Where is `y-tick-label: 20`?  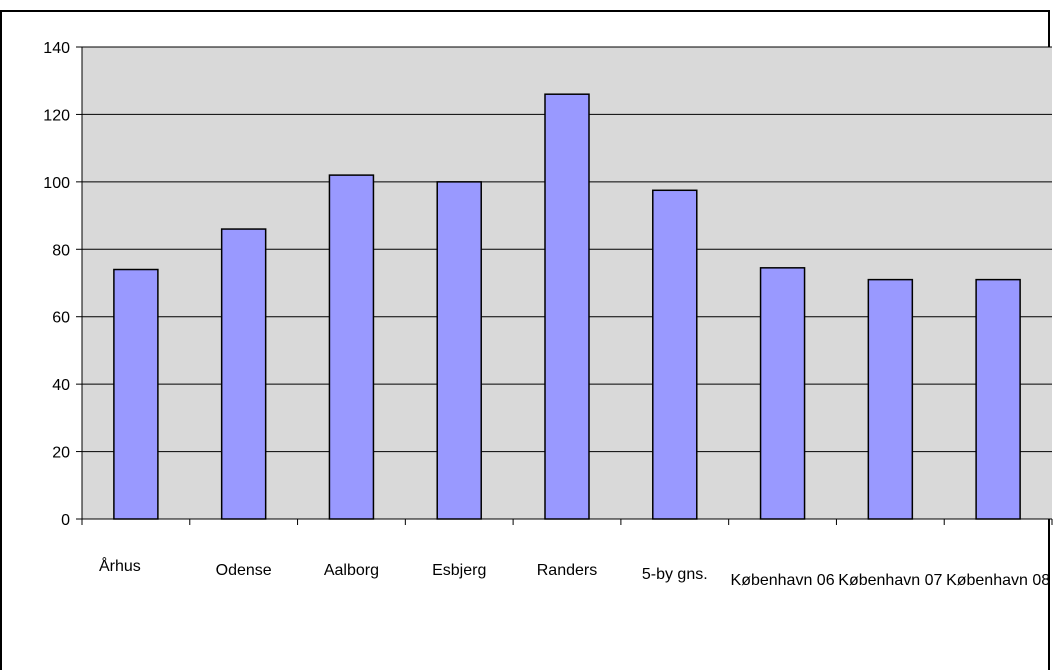
y-tick-label: 20 is located at coordinates (61, 453).